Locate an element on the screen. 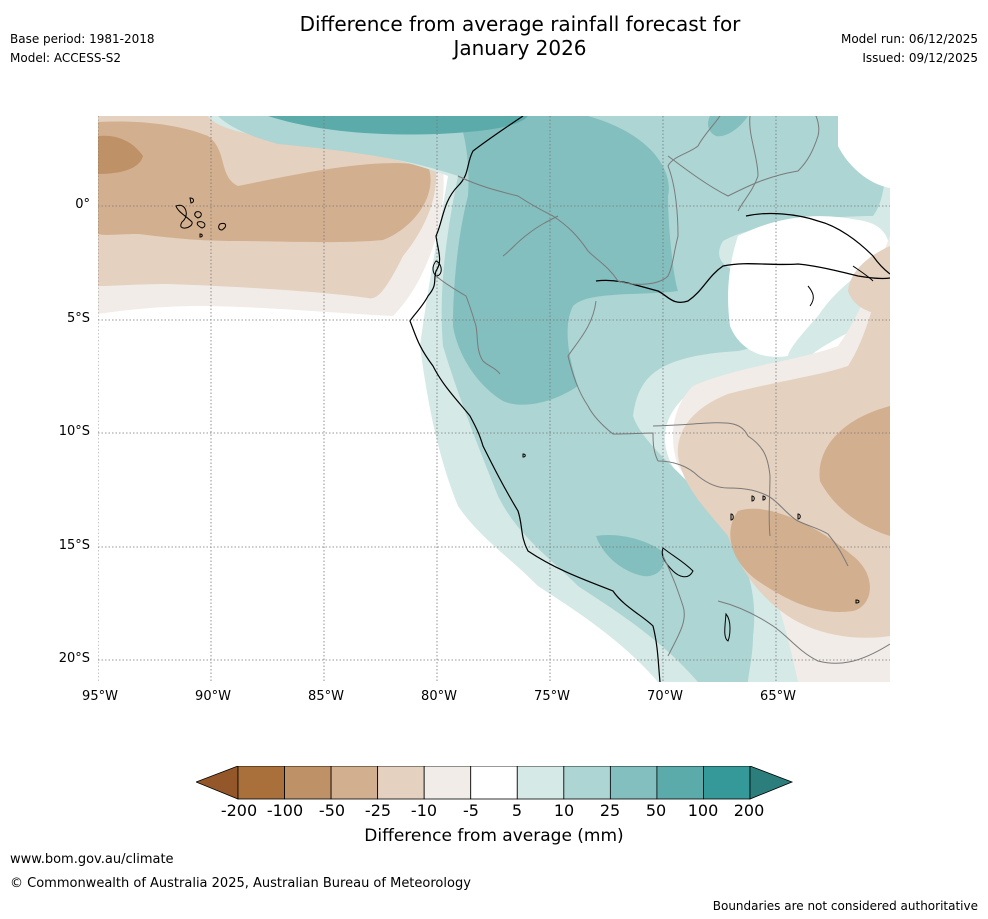 The width and height of the screenshot is (988, 919). colorbar-title: Difference from average (mm) is located at coordinates (494, 836).